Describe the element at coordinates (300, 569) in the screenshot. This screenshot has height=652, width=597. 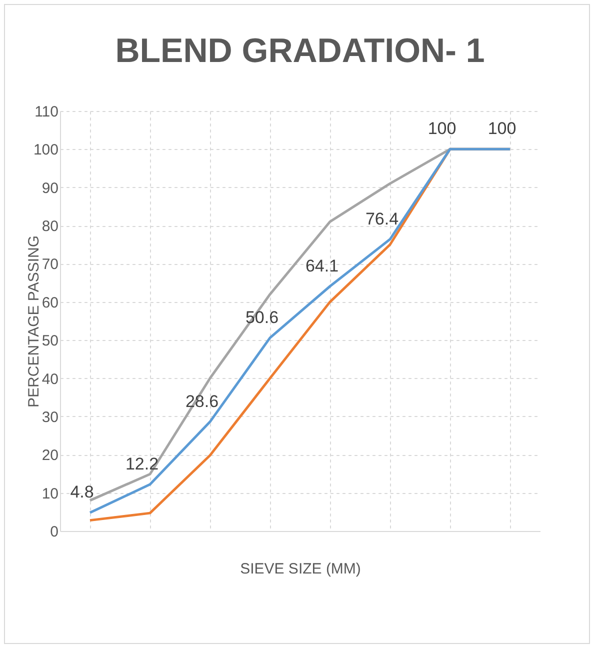
I see `x-axis-title: SIEVE SIZE (MM)` at that location.